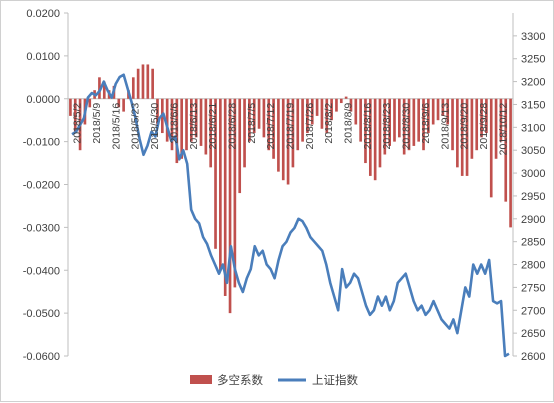 The width and height of the screenshot is (554, 403). I want to click on right-tick-label: 3150, so click(533, 105).